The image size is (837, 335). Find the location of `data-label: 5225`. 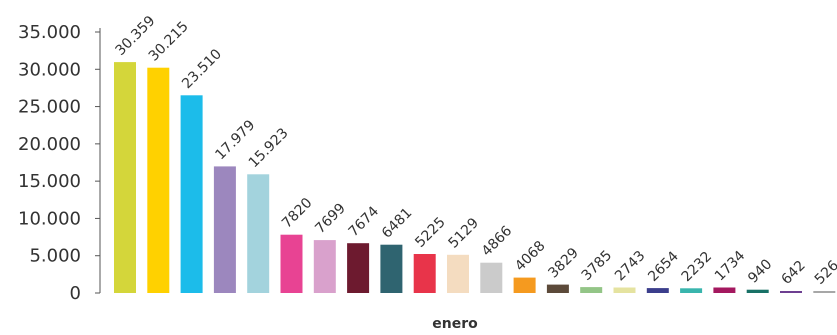

data-label: 5225 is located at coordinates (430, 232).